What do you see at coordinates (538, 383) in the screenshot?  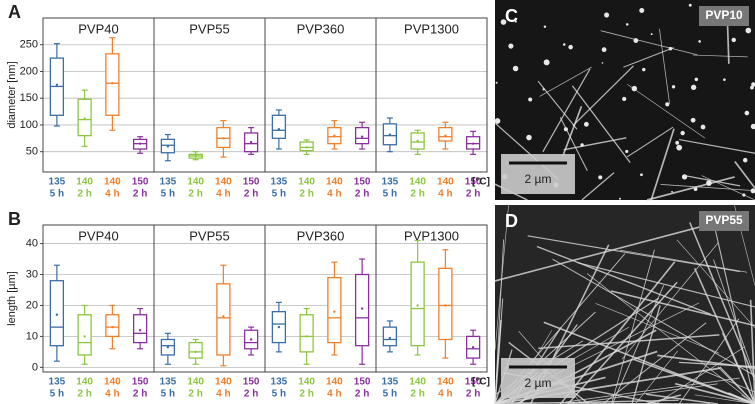 I see `scale-label: 2 µm` at bounding box center [538, 383].